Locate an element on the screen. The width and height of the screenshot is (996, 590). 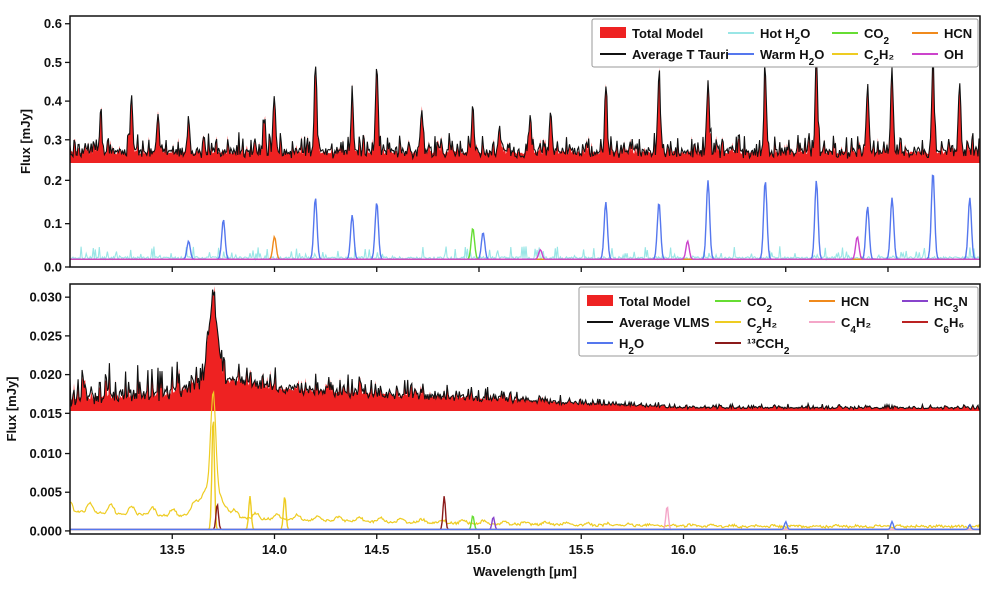
lower-y-tick-label: 0.000 is located at coordinates (45, 530).